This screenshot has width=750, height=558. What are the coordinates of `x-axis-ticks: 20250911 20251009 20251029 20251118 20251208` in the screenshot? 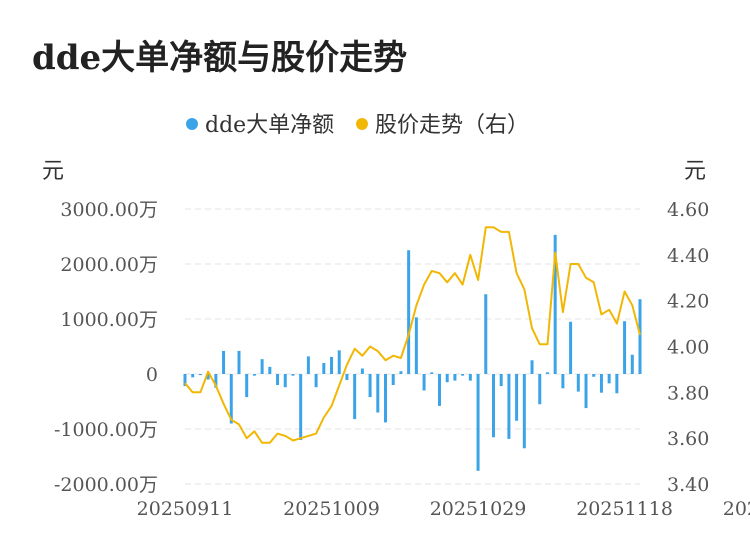 It's located at (443, 509).